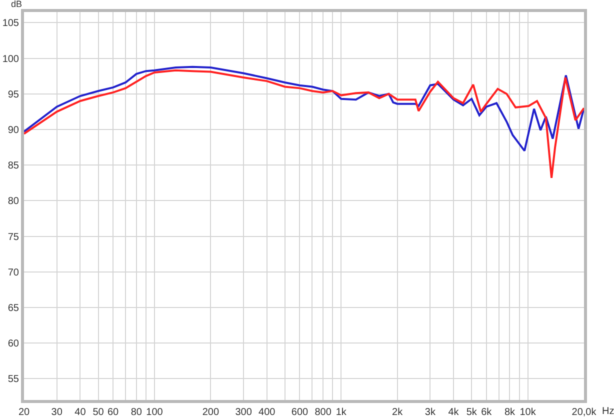  Describe the element at coordinates (14, 202) in the screenshot. I see `y-tick-label: 80` at that location.